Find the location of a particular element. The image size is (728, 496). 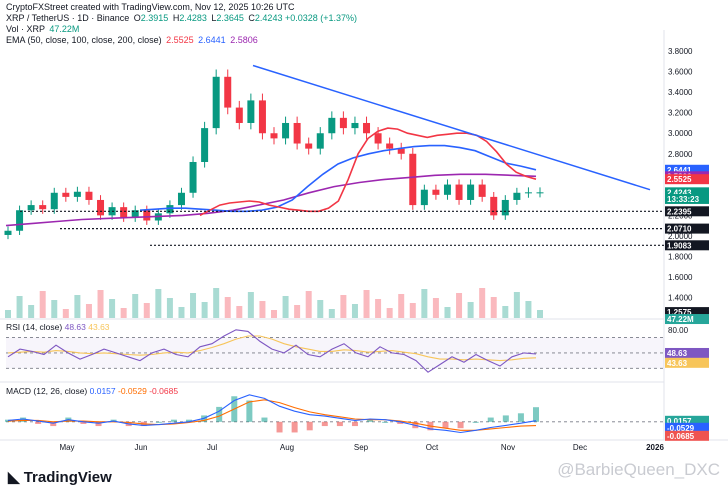

price-tag: 2.2395 is located at coordinates (679, 211).